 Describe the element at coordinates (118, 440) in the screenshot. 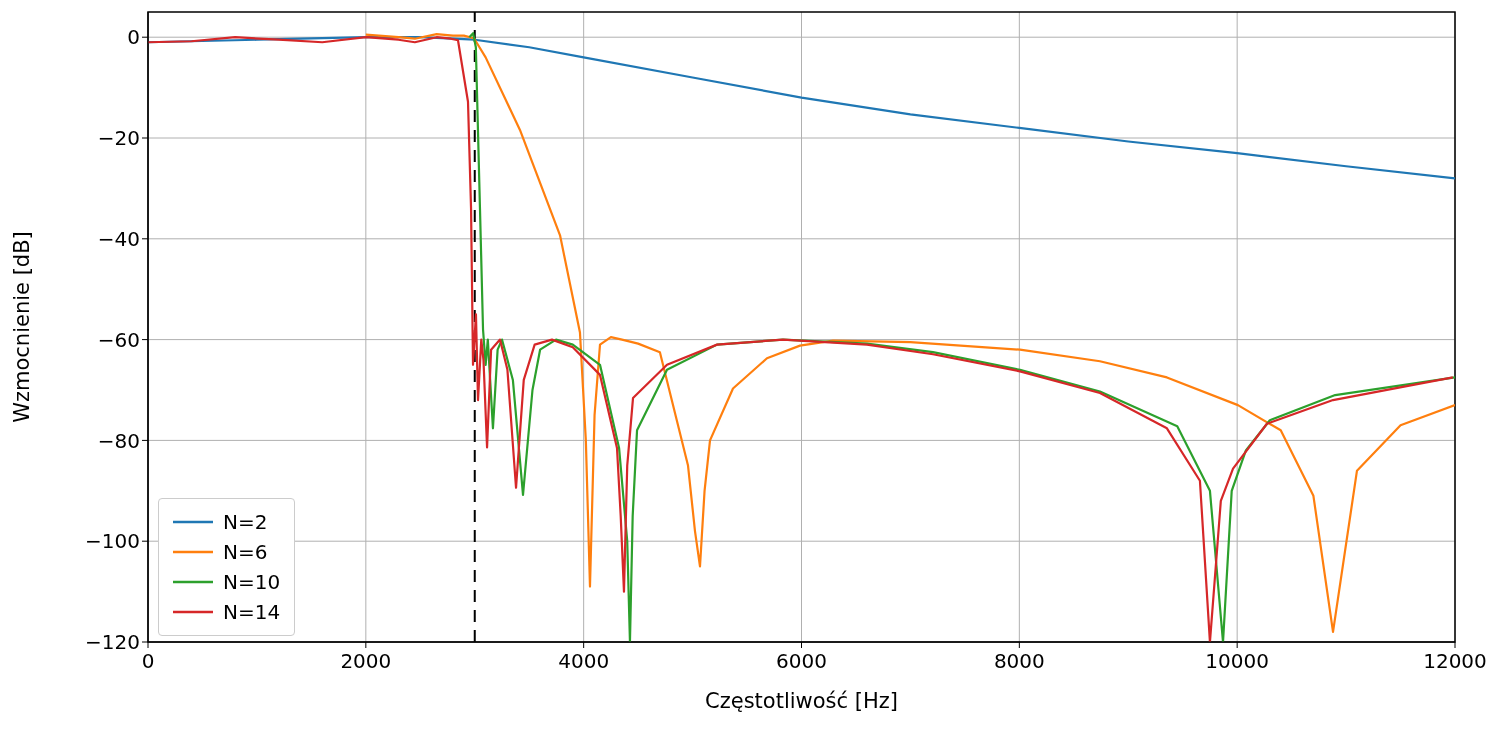

I see `y-tick-label: −80` at that location.